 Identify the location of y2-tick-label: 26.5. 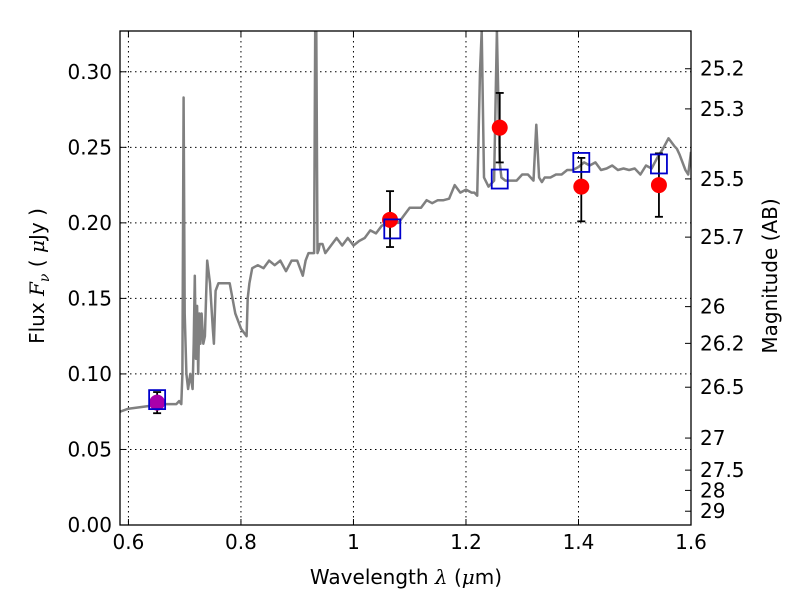
(722, 387).